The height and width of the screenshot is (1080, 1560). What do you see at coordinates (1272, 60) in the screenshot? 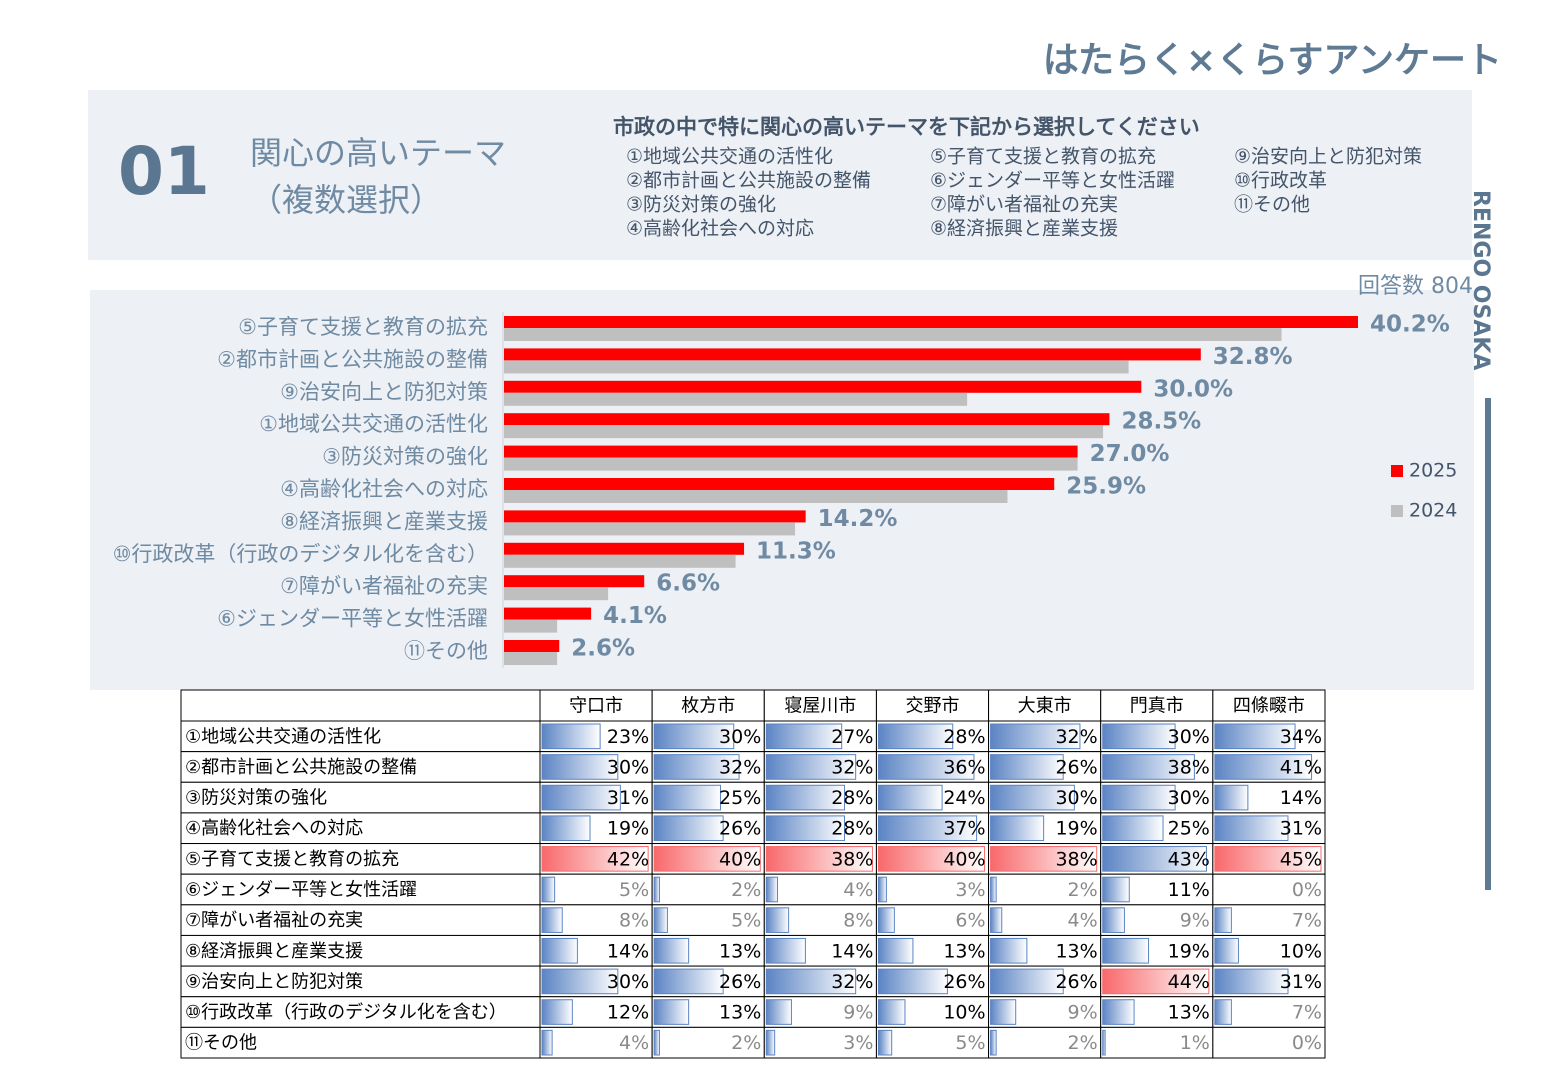
I see `page-title: はたらく×くらすアンケート` at bounding box center [1272, 60].